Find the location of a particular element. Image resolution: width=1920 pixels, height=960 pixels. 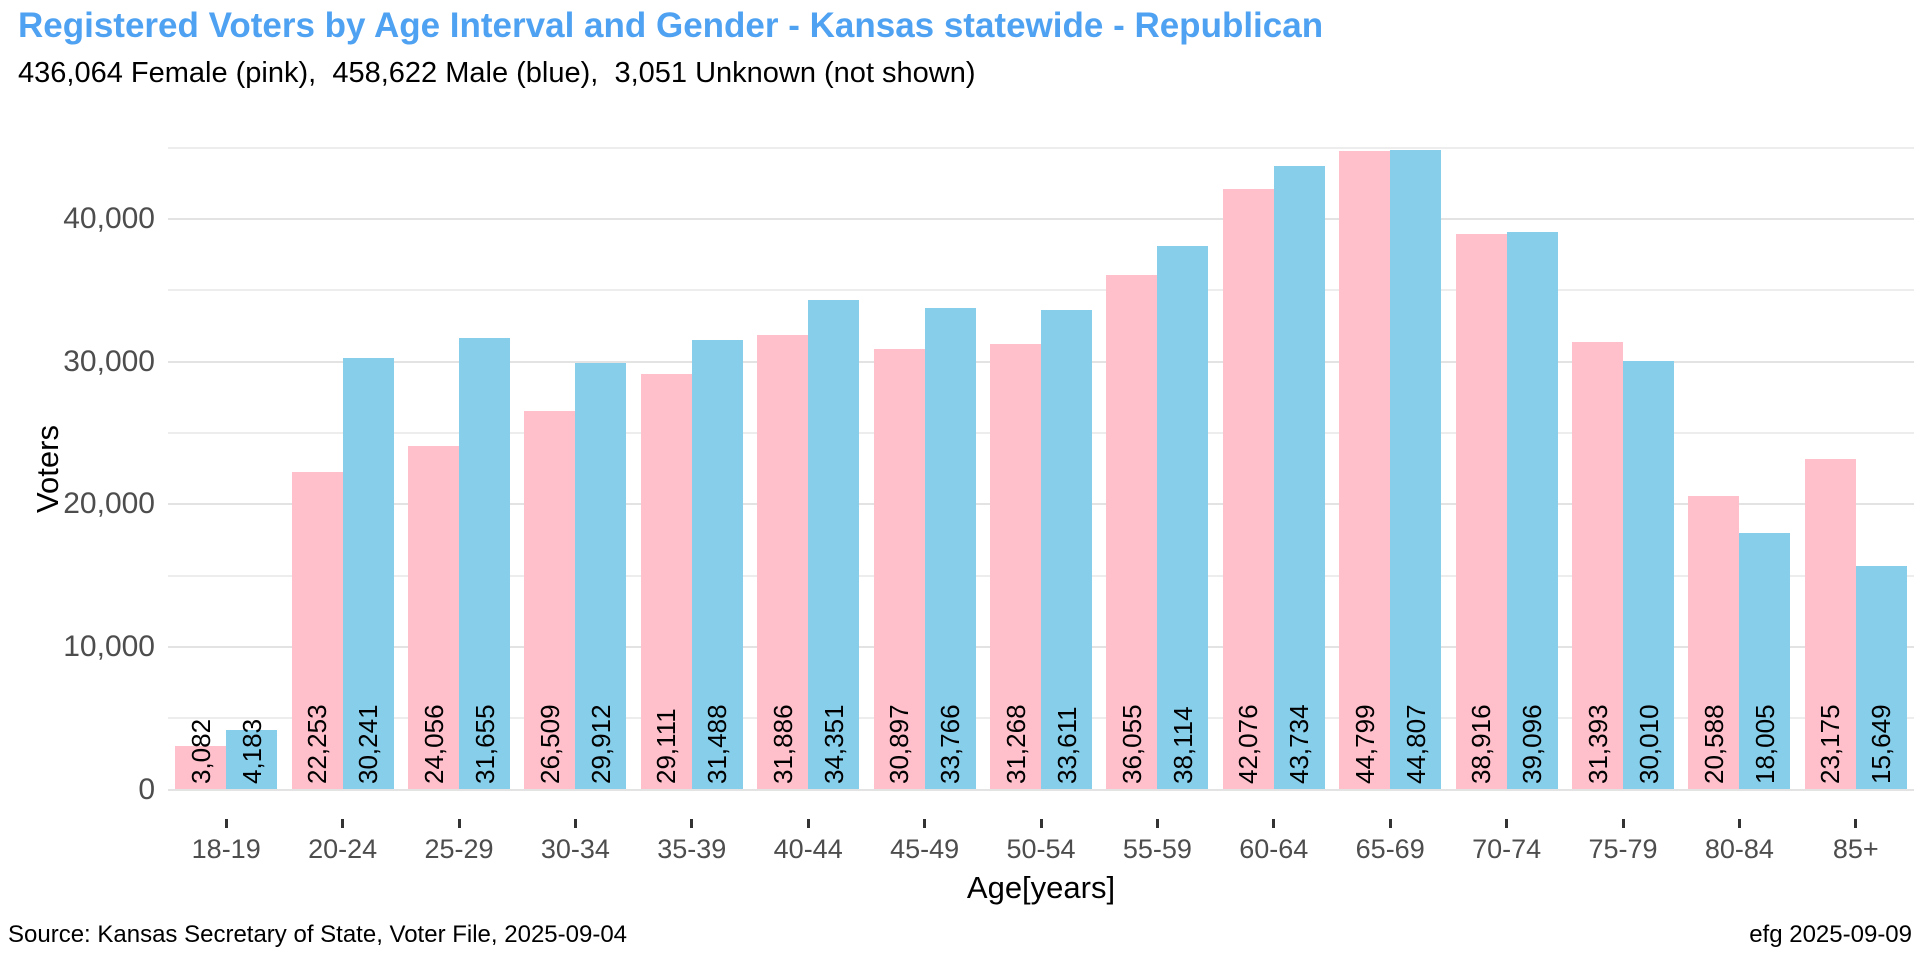

x-tick-label: 60-64 is located at coordinates (1274, 849).